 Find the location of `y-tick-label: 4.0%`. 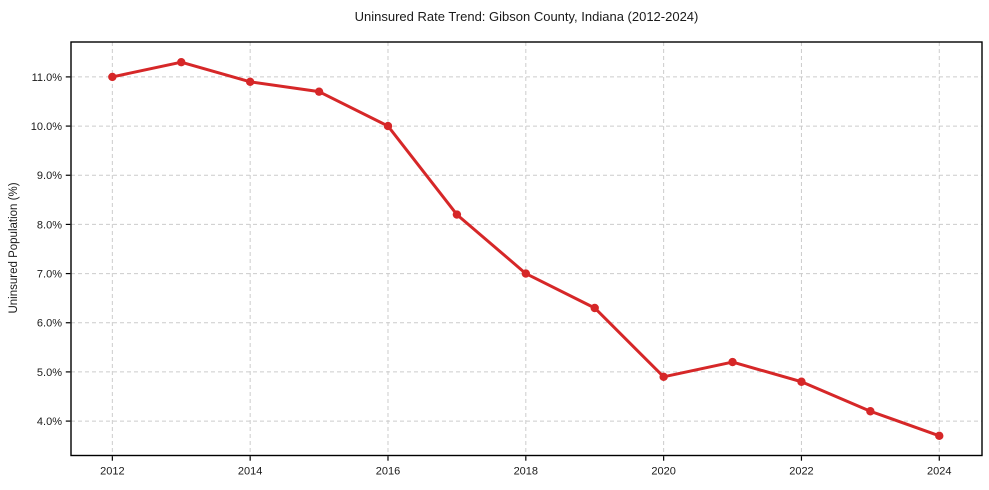

y-tick-label: 4.0% is located at coordinates (49, 422).